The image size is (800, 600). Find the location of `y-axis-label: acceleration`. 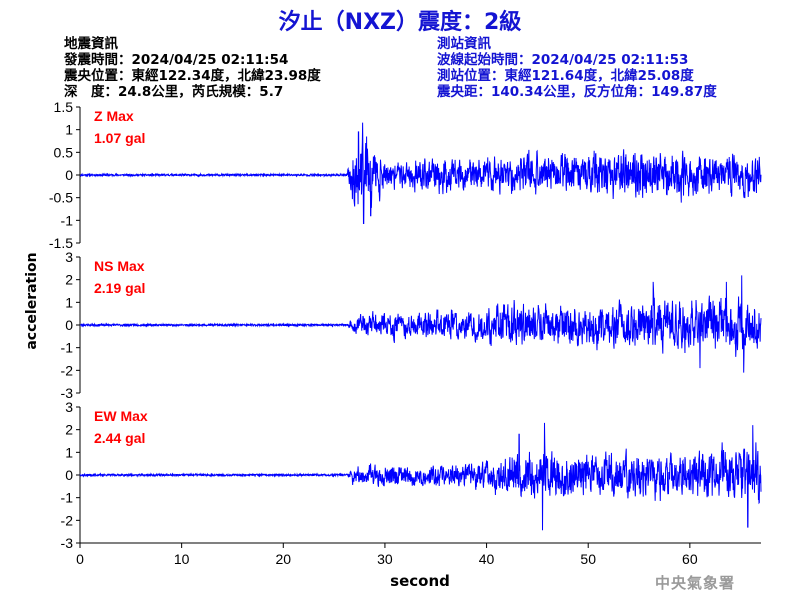

y-axis-label: acceleration is located at coordinates (32, 301).